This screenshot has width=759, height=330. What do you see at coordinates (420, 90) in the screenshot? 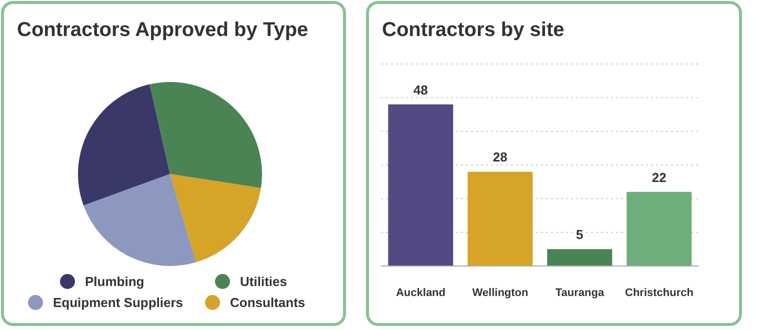
I see `data-label: 48` at bounding box center [420, 90].